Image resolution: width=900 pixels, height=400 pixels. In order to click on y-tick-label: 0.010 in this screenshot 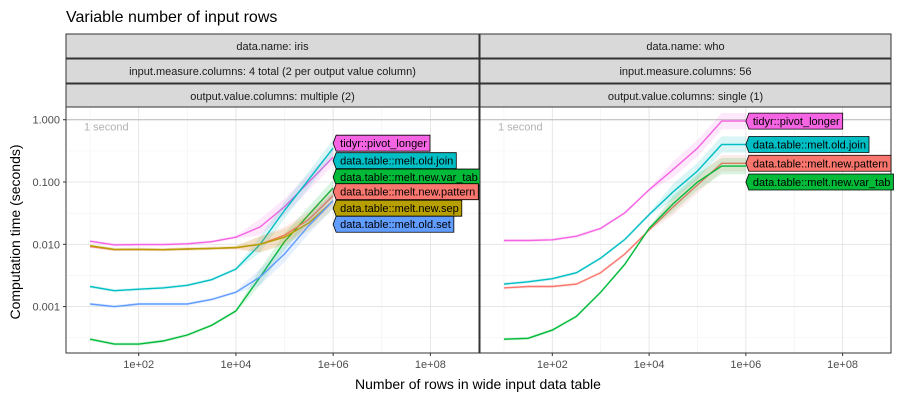, I will do `click(46, 245)`.